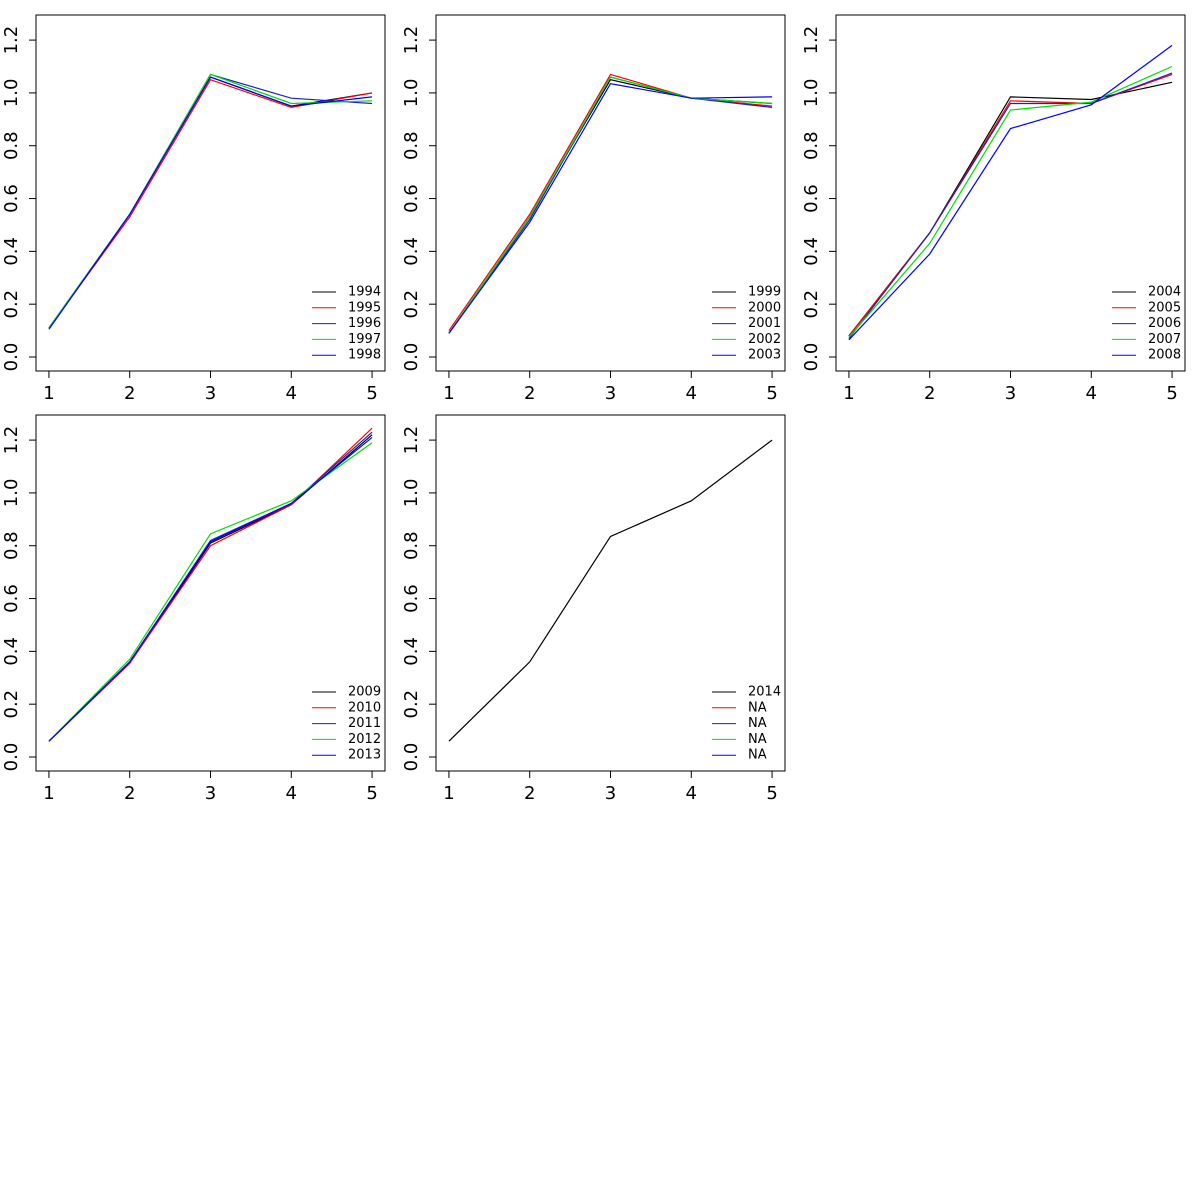 This screenshot has height=1200, width=1200. I want to click on legend-label: 2006, so click(1164, 323).